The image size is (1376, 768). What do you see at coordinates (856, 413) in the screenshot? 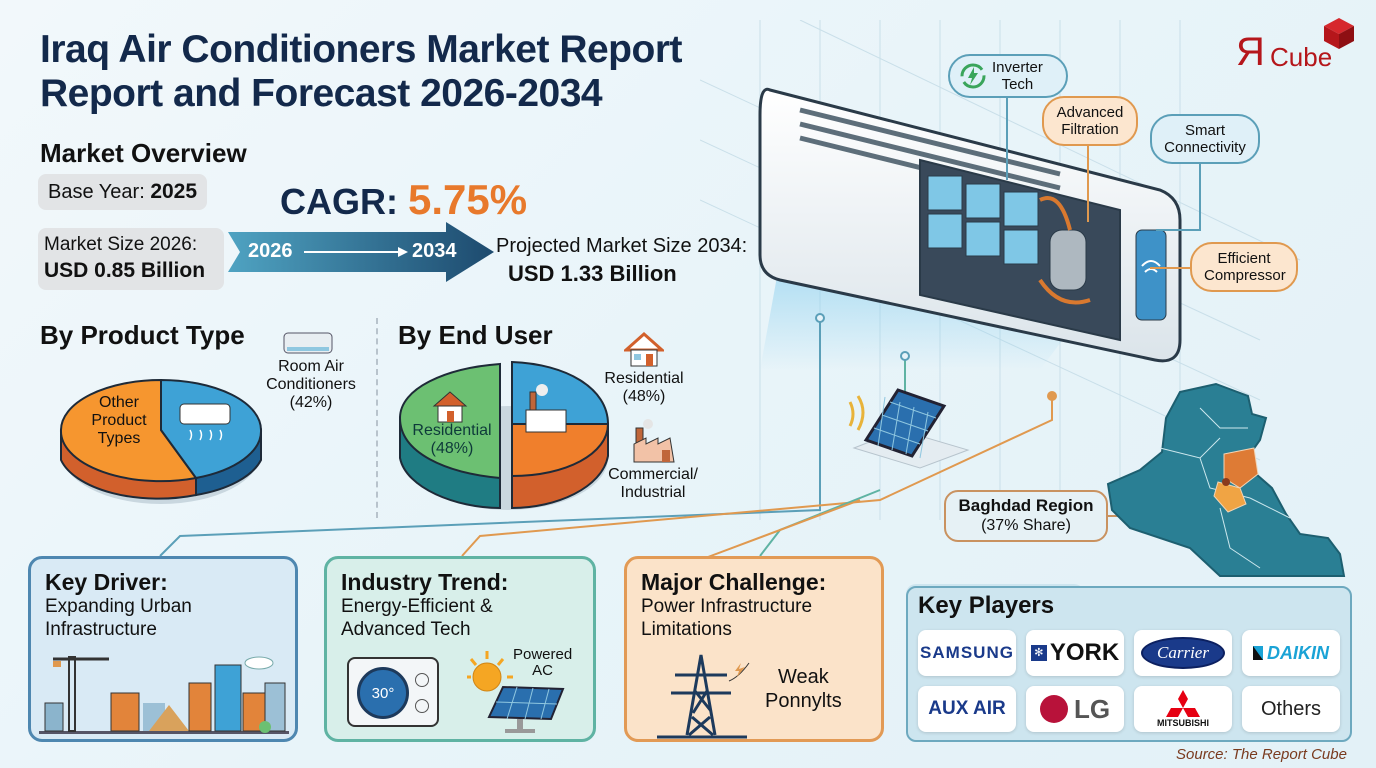
I see `signal-waves-icon` at bounding box center [856, 413].